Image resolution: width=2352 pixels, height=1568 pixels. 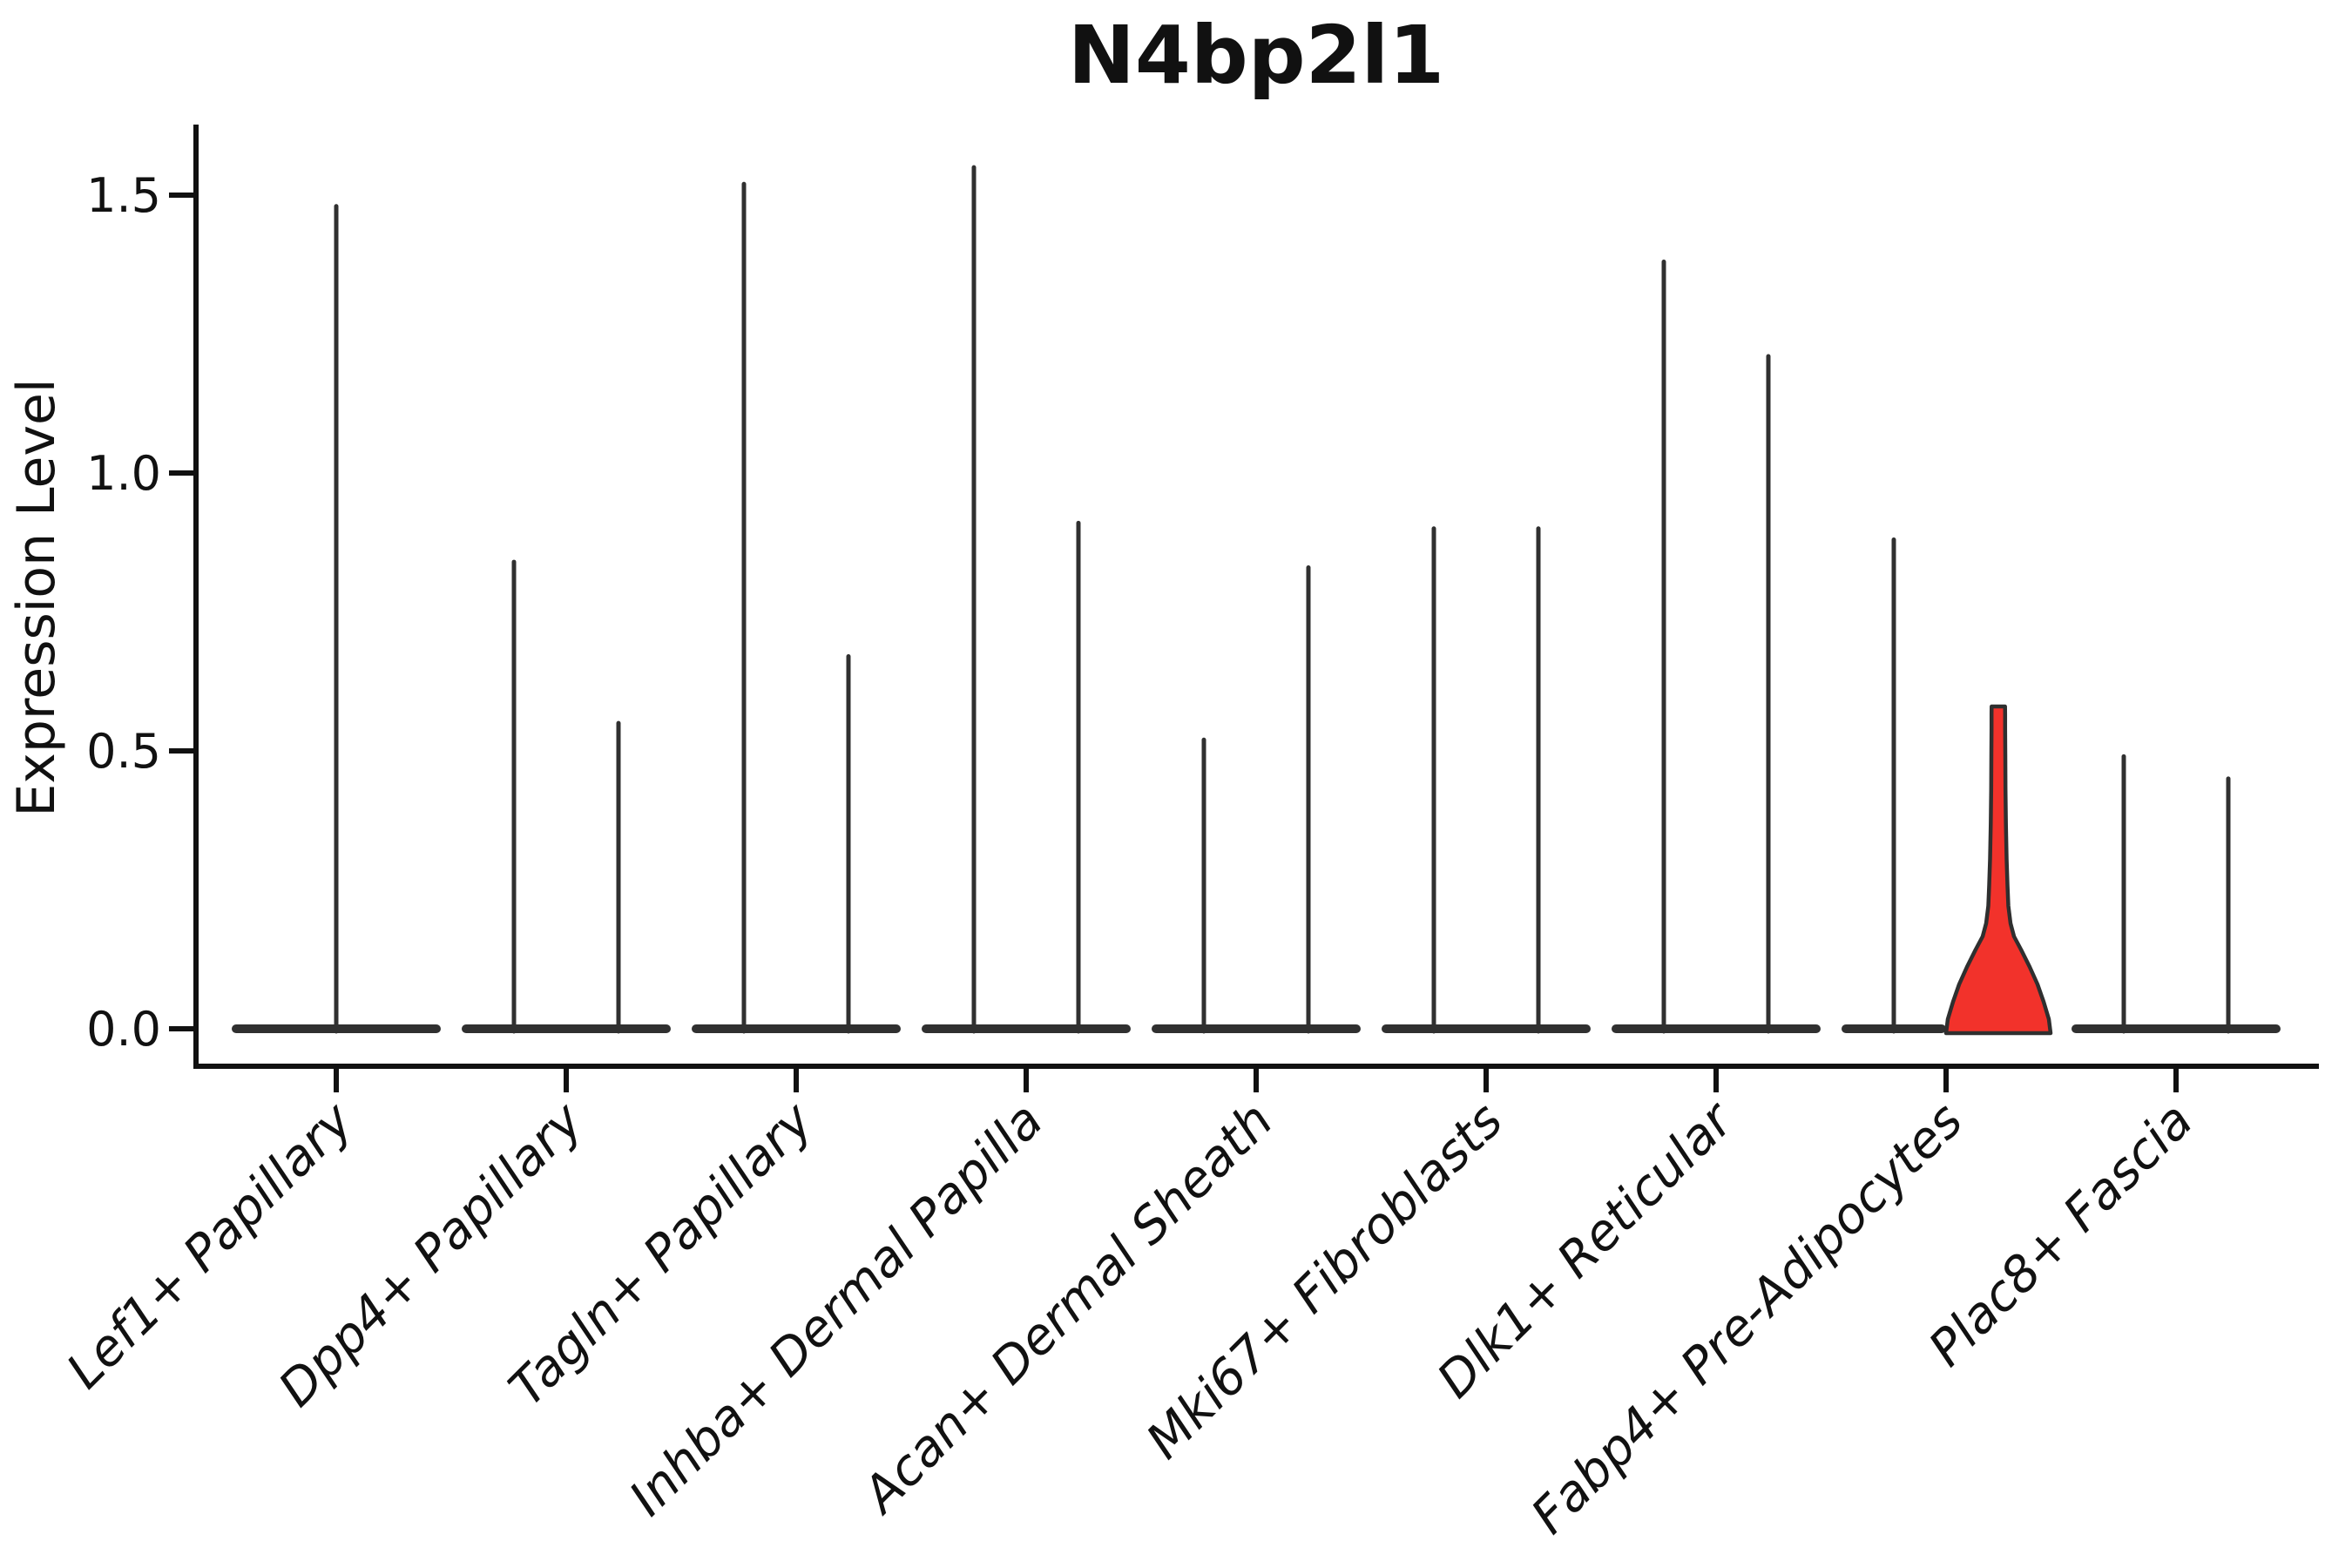 I want to click on y-axis-spine, so click(x=196, y=597).